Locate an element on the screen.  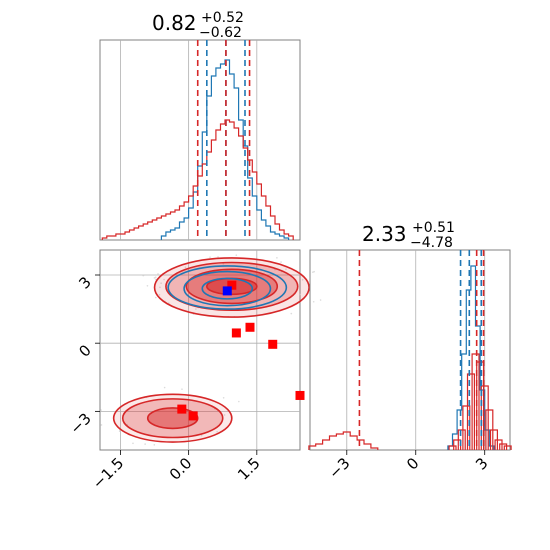
panel-2d-blue-contours is located at coordinates (227, 287).